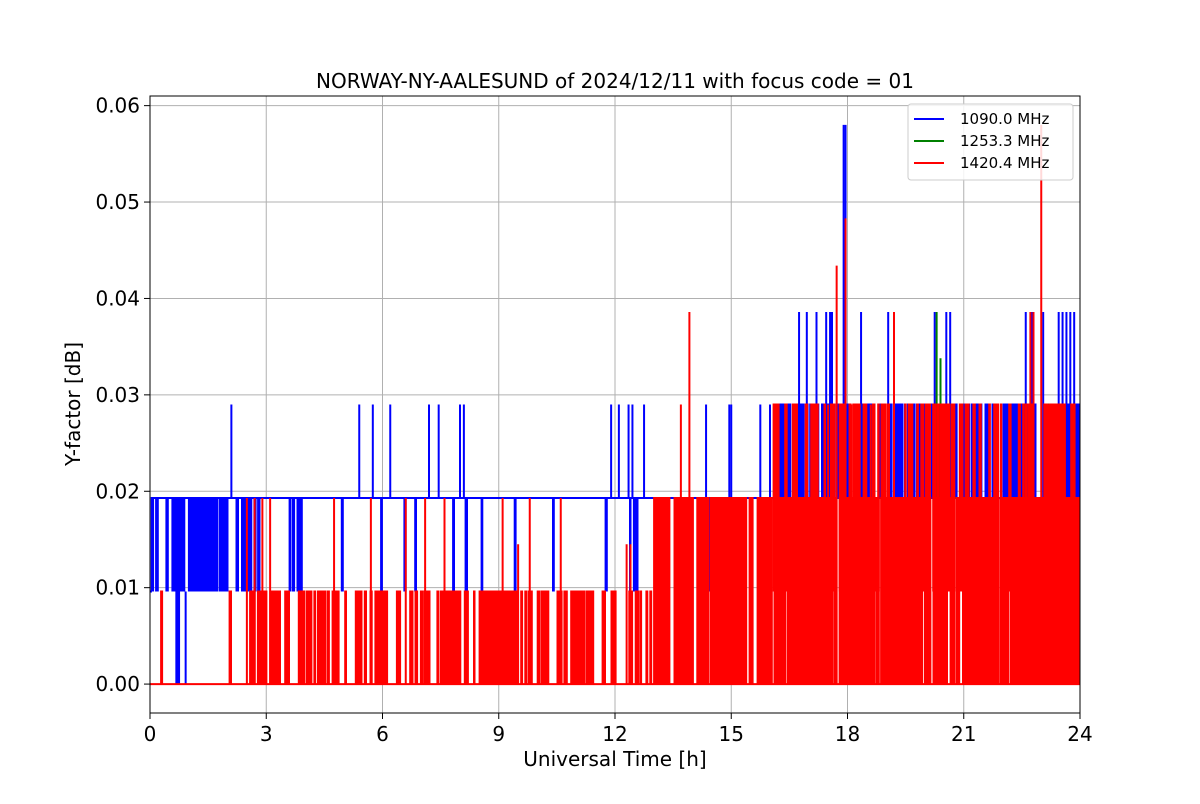 Image resolution: width=1200 pixels, height=804 pixels. Describe the element at coordinates (614, 734) in the screenshot. I see `x-tick-label: 12` at that location.